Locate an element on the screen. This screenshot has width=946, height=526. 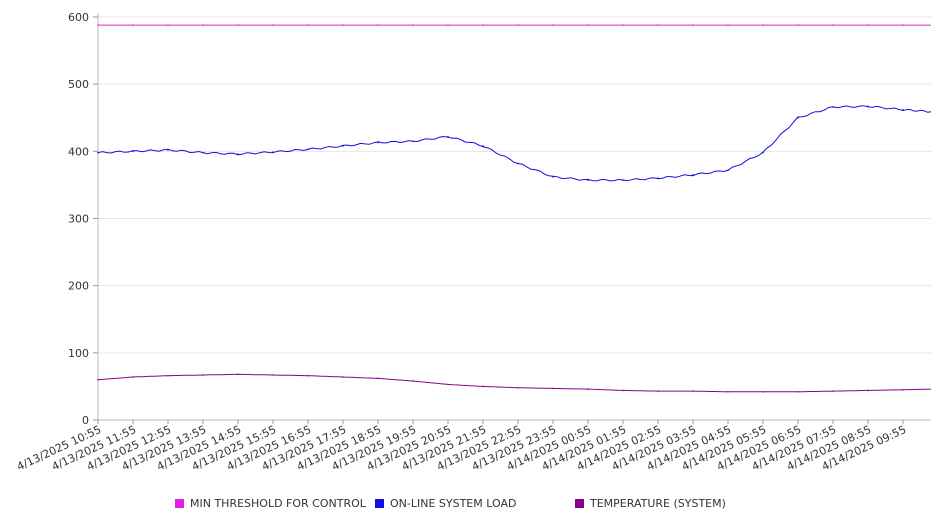
y-axis-ticks: 0 100 200 300 400 500 600 is located at coordinates (83, 219).